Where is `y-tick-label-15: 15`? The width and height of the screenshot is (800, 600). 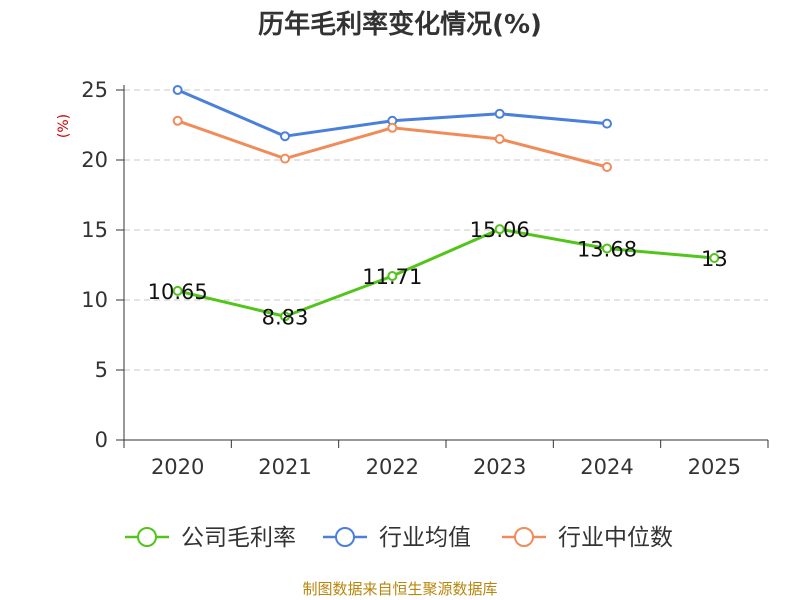 y-tick-label-15: 15 is located at coordinates (94, 230).